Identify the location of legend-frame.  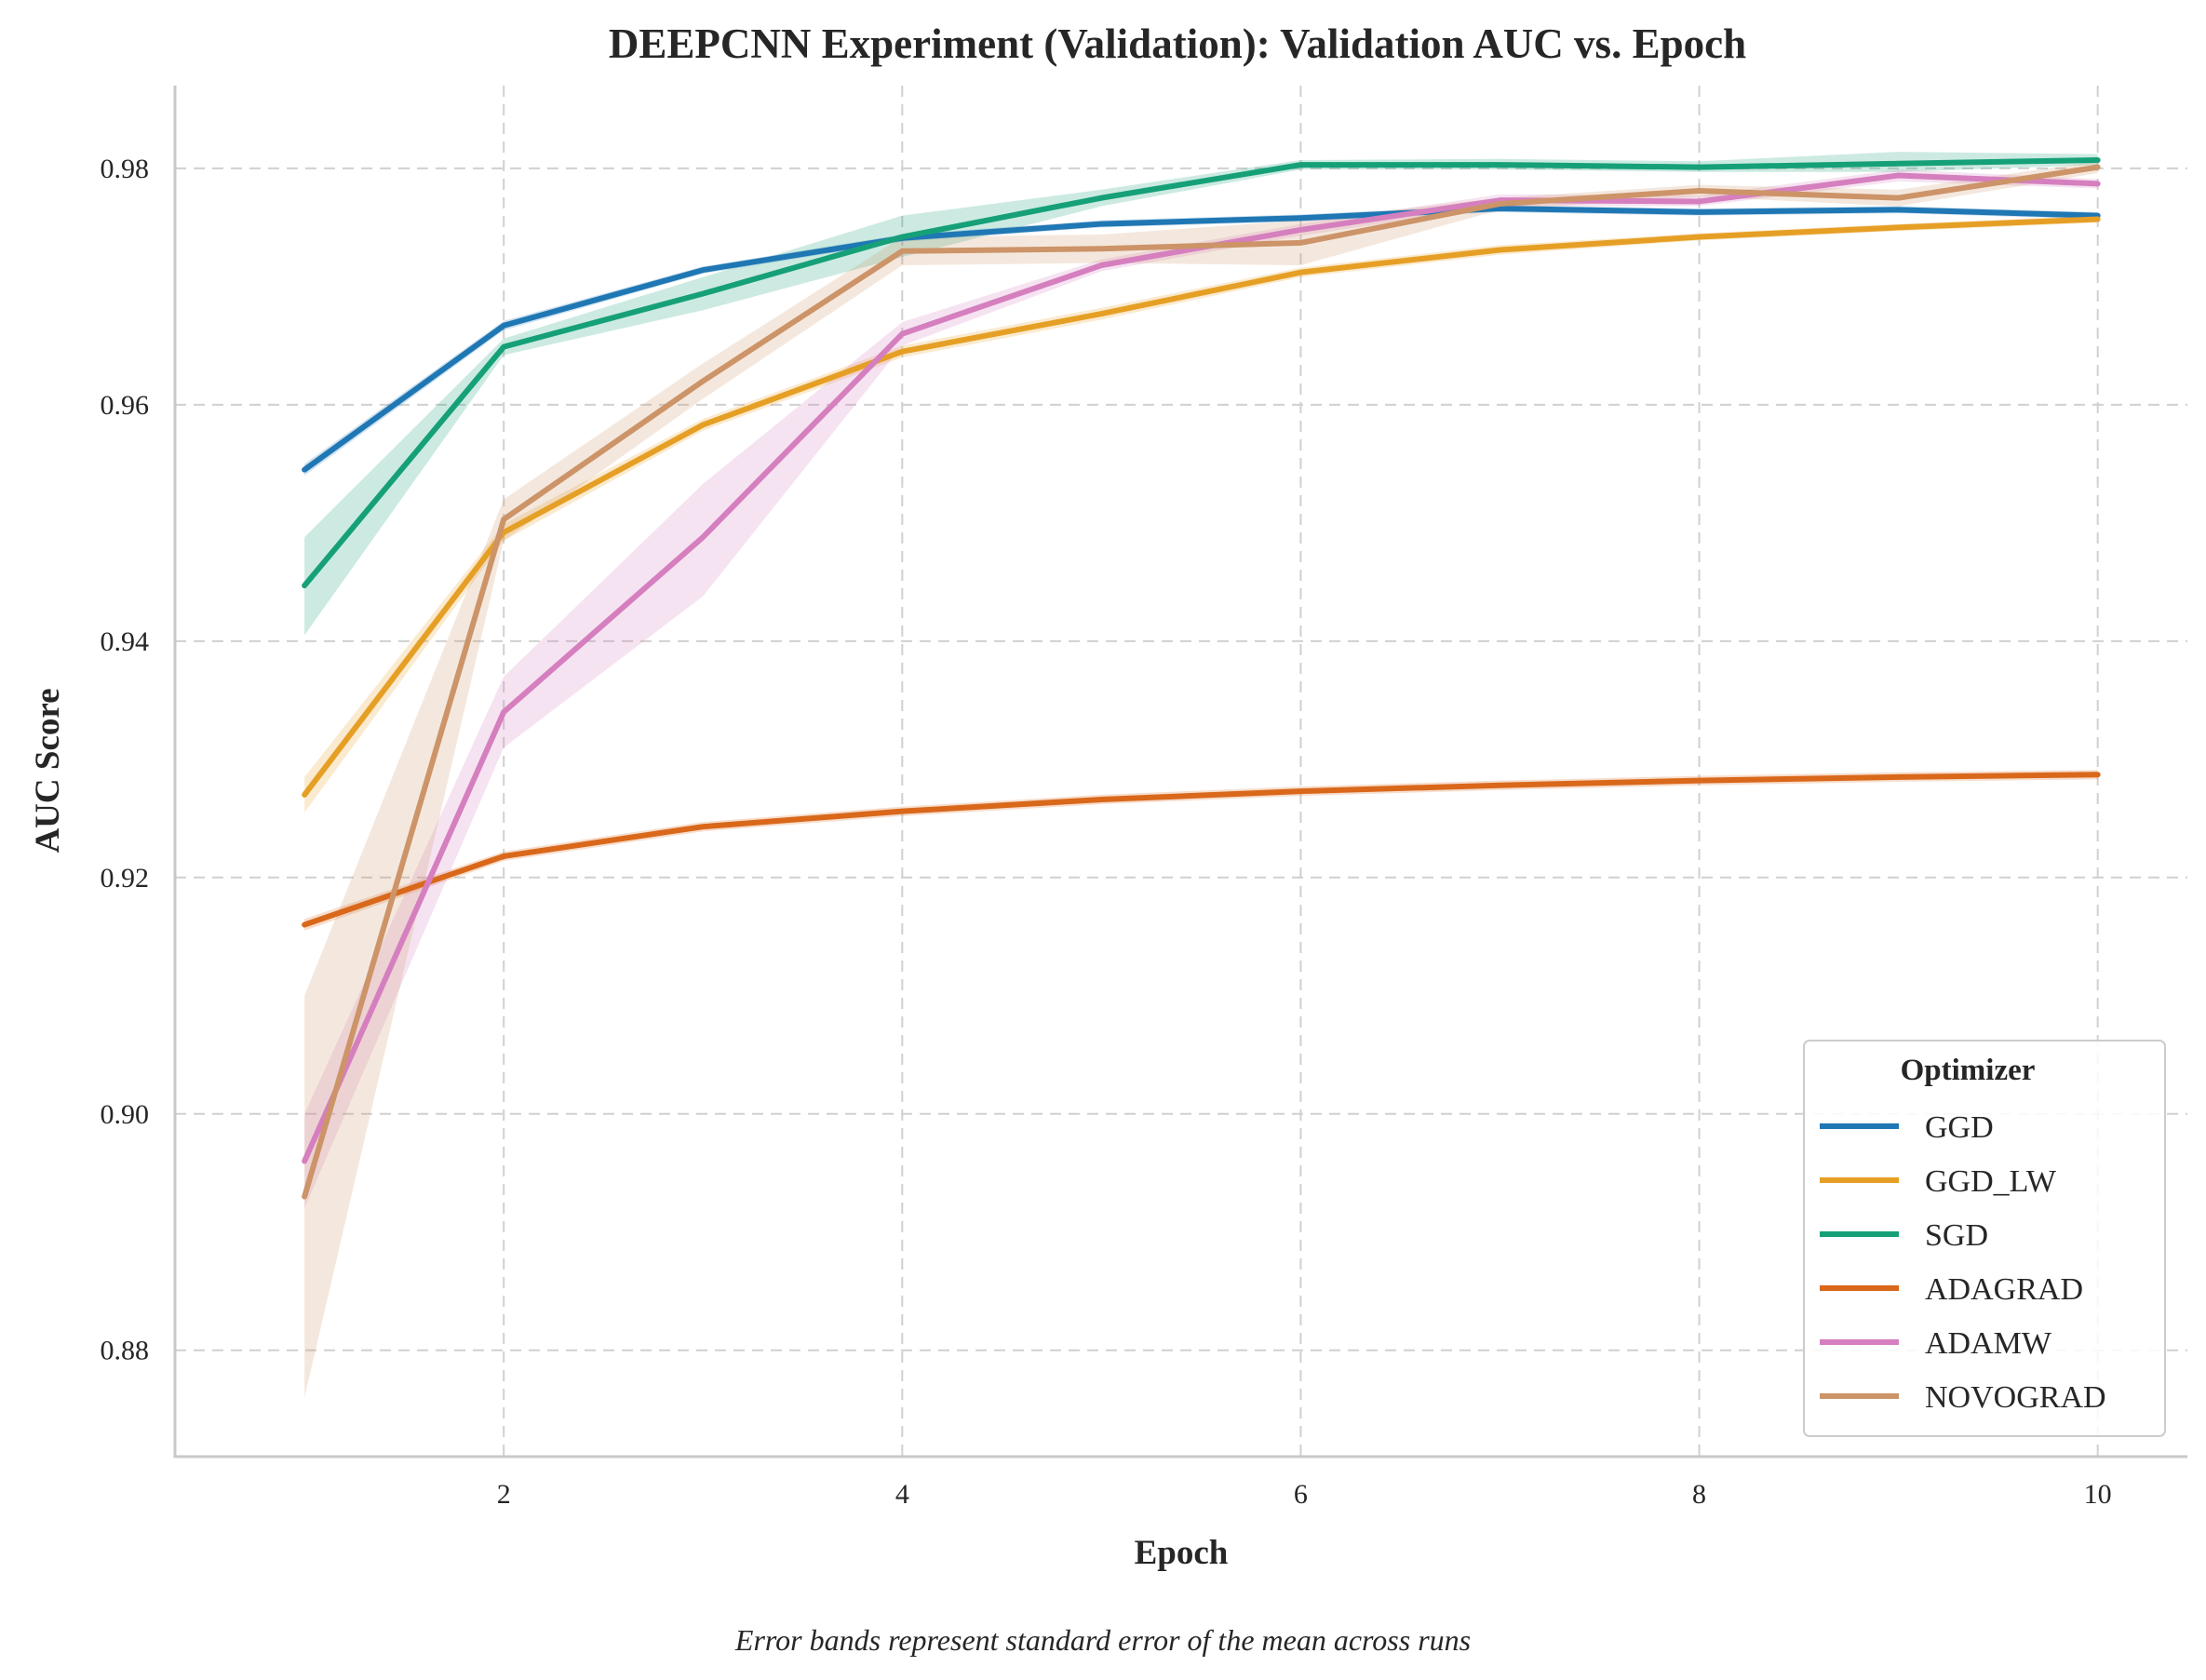
(1985, 1238).